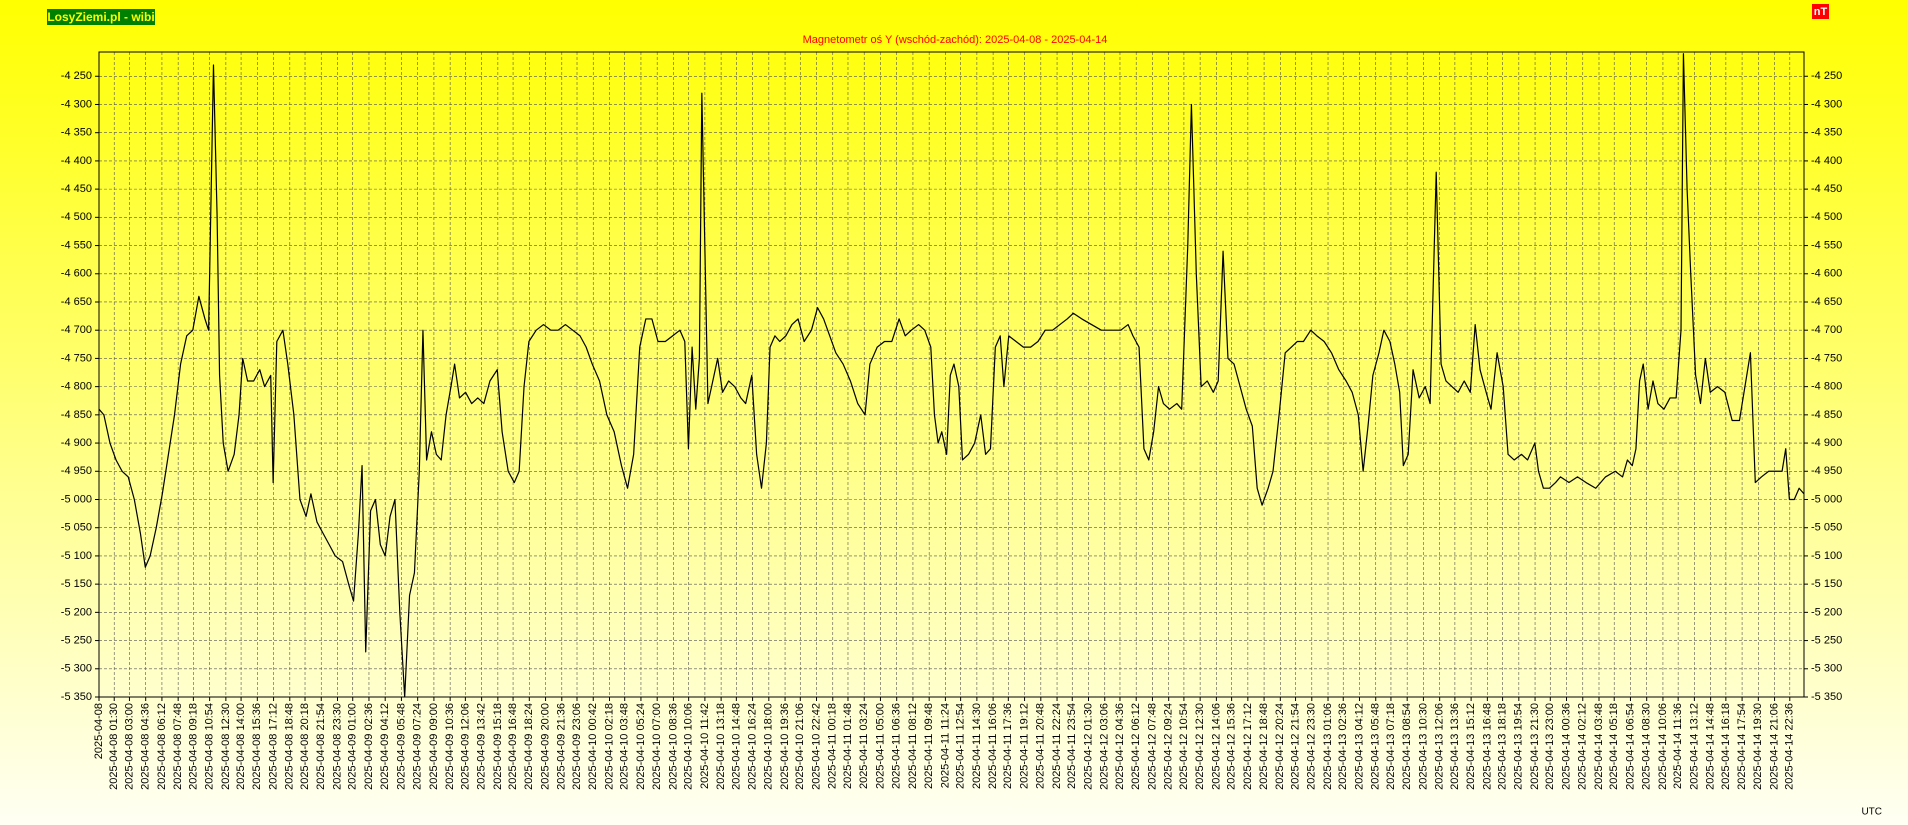  Describe the element at coordinates (1169, 746) in the screenshot. I see `x-tick-label: 2025-04-12 09:24` at that location.